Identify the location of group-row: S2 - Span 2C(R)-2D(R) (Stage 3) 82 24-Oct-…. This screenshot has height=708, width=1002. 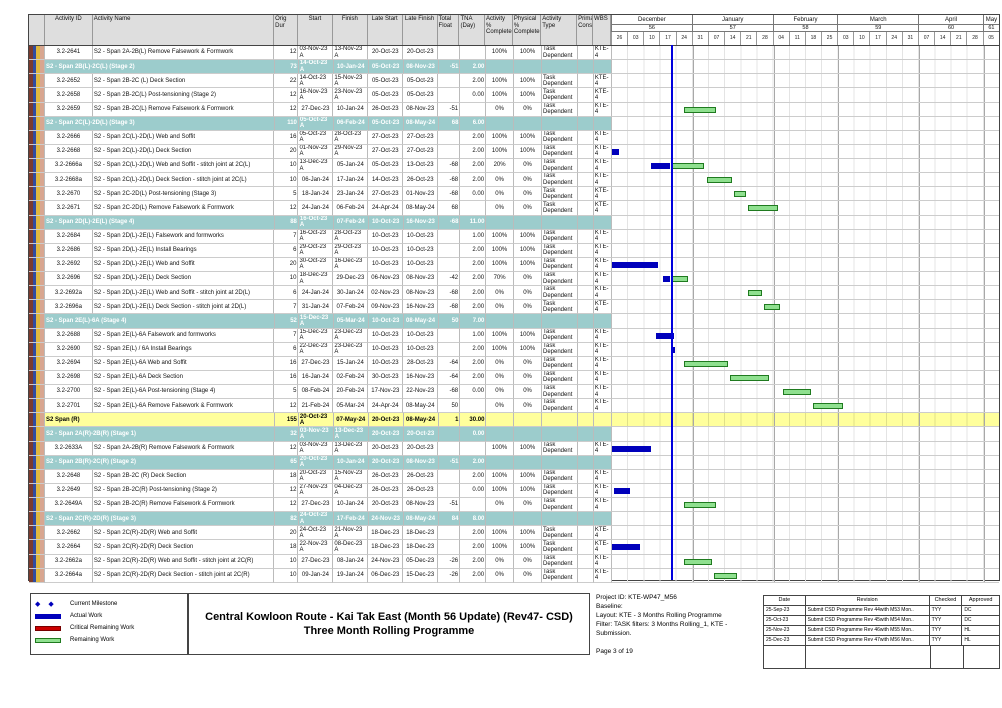
(514, 519).